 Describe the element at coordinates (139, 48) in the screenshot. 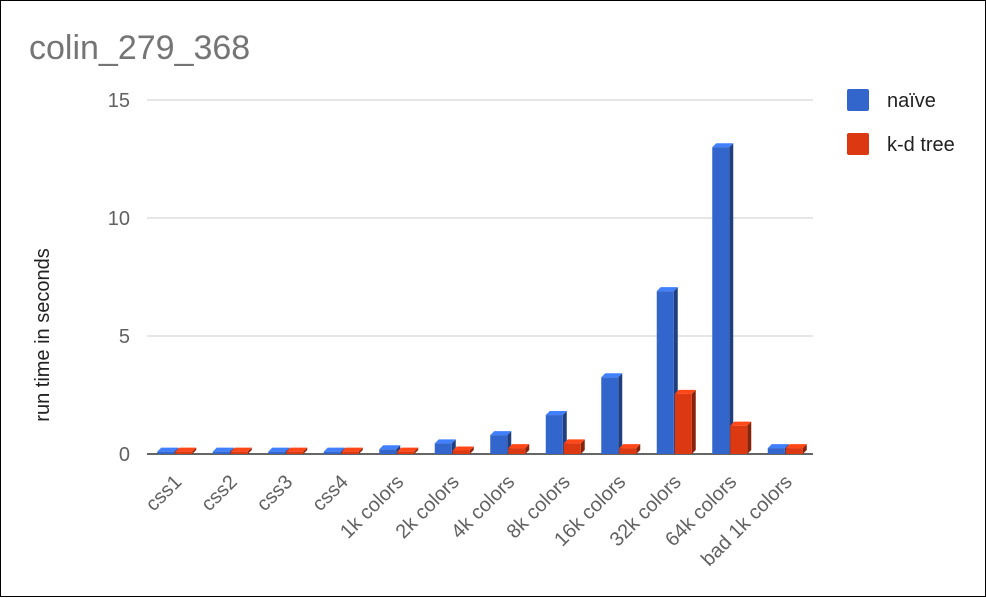

I see `chart-title: colin_279_368` at that location.